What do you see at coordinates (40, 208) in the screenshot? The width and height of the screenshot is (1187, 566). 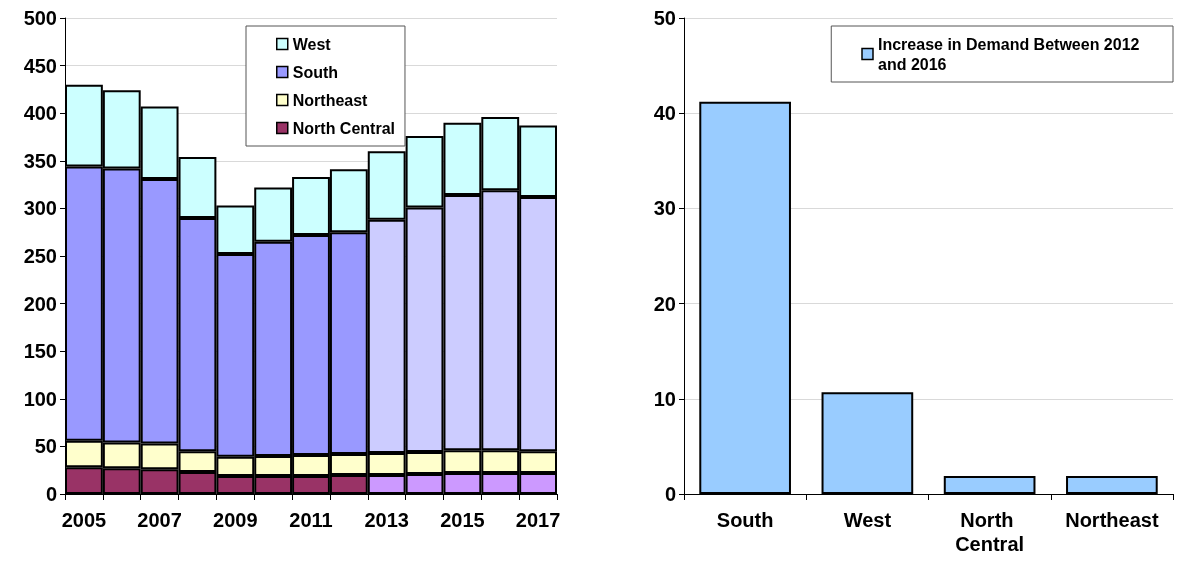 I see `y-tick-label: 300` at bounding box center [40, 208].